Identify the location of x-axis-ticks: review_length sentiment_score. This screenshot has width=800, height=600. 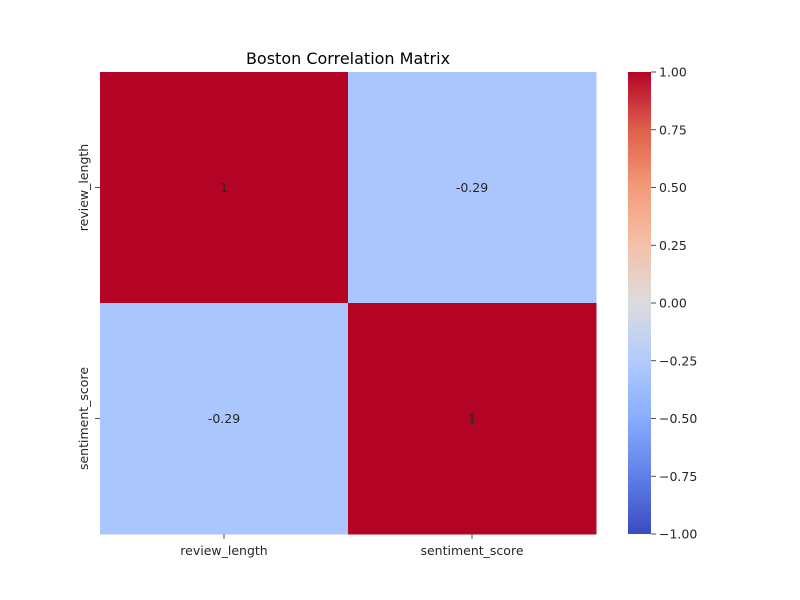
(352, 546).